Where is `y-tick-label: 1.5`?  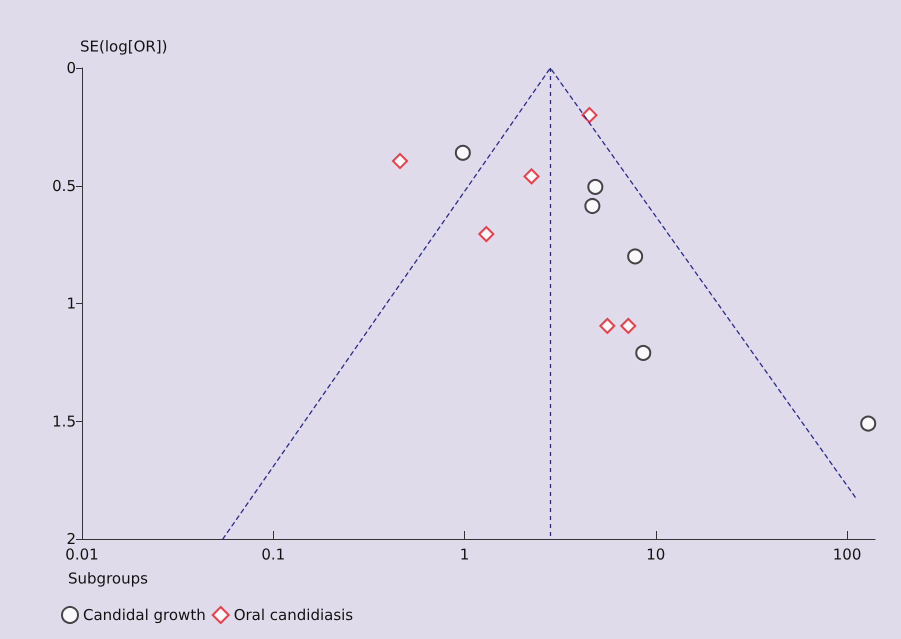 y-tick-label: 1.5 is located at coordinates (64, 421).